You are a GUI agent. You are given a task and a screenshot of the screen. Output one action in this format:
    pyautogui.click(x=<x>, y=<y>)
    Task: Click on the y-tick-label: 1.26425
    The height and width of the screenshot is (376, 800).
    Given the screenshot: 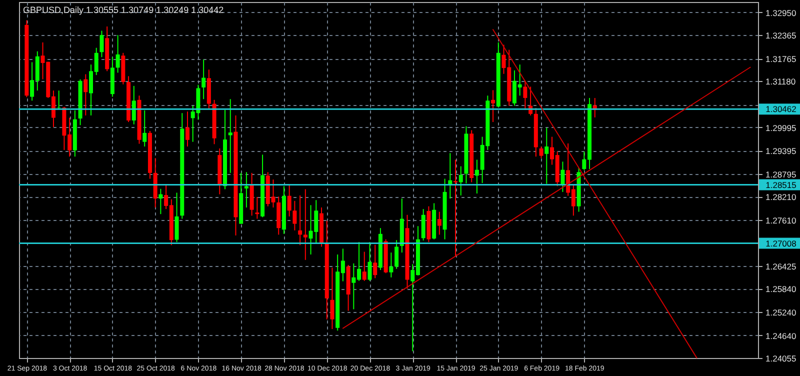 What is the action you would take?
    pyautogui.click(x=781, y=266)
    